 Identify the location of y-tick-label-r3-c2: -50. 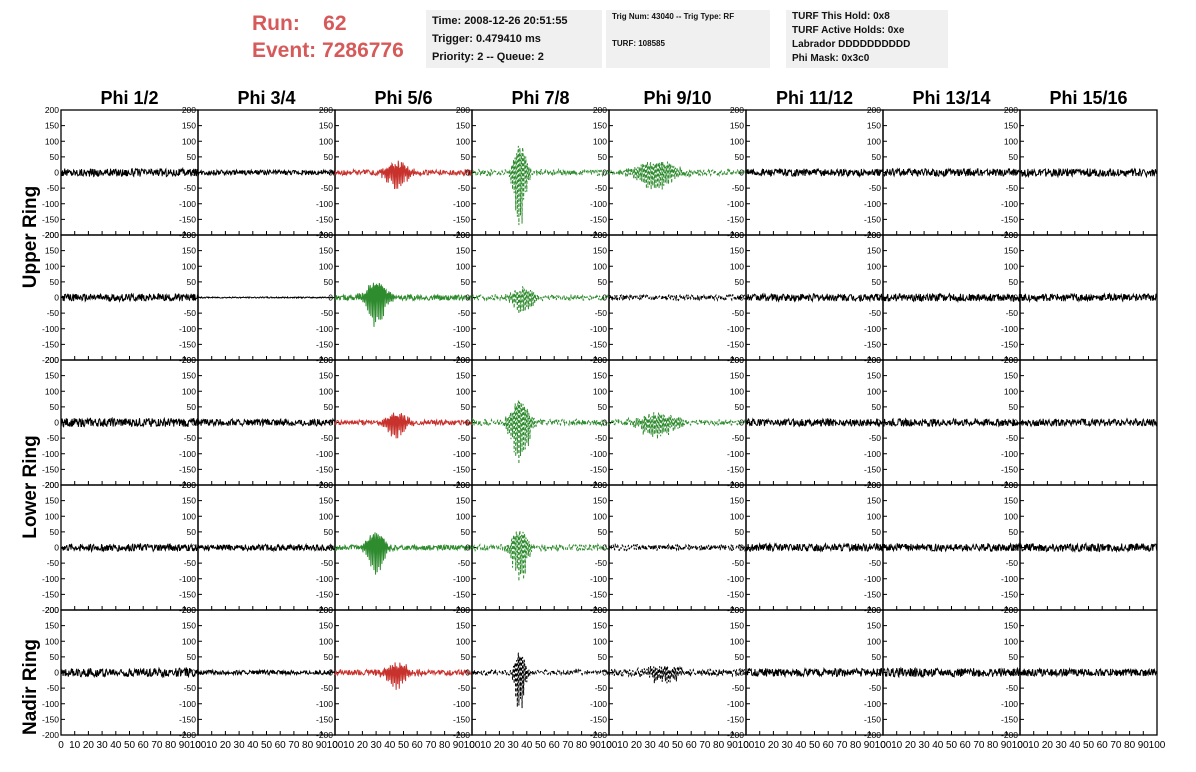
(190, 438).